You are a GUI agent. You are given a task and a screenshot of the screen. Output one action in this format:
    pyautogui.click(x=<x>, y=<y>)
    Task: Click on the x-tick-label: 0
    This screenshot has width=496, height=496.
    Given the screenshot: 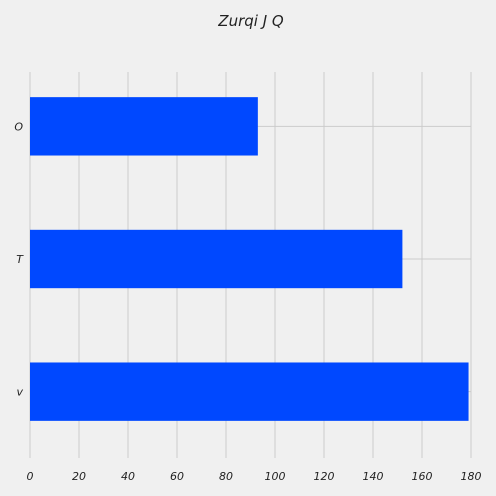 What is the action you would take?
    pyautogui.click(x=30, y=476)
    